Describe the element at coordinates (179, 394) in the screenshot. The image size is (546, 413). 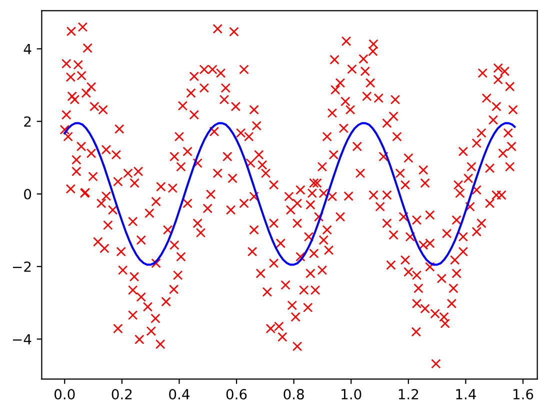
I see `x-tick-label: 0.4` at that location.